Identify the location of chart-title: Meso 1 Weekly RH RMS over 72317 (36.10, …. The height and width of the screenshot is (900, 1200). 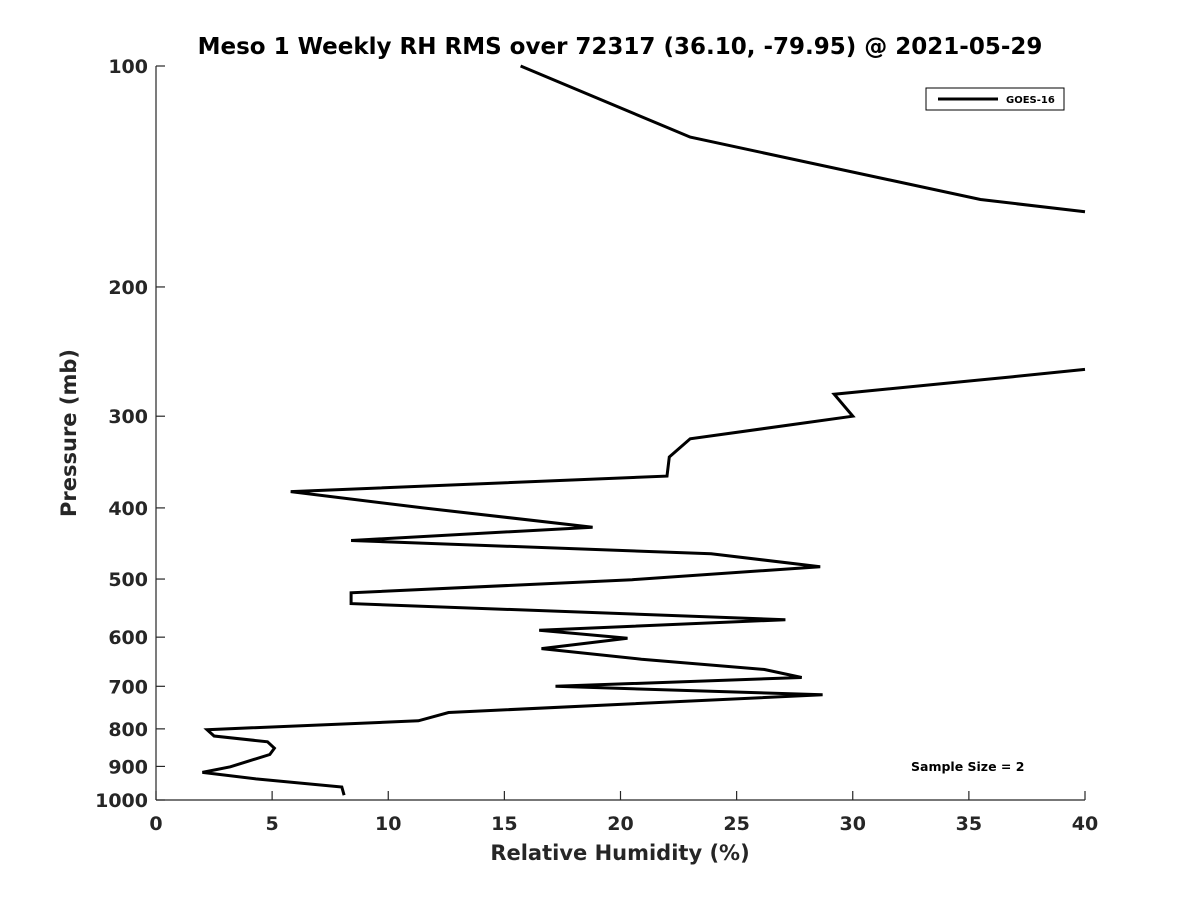
(620, 47).